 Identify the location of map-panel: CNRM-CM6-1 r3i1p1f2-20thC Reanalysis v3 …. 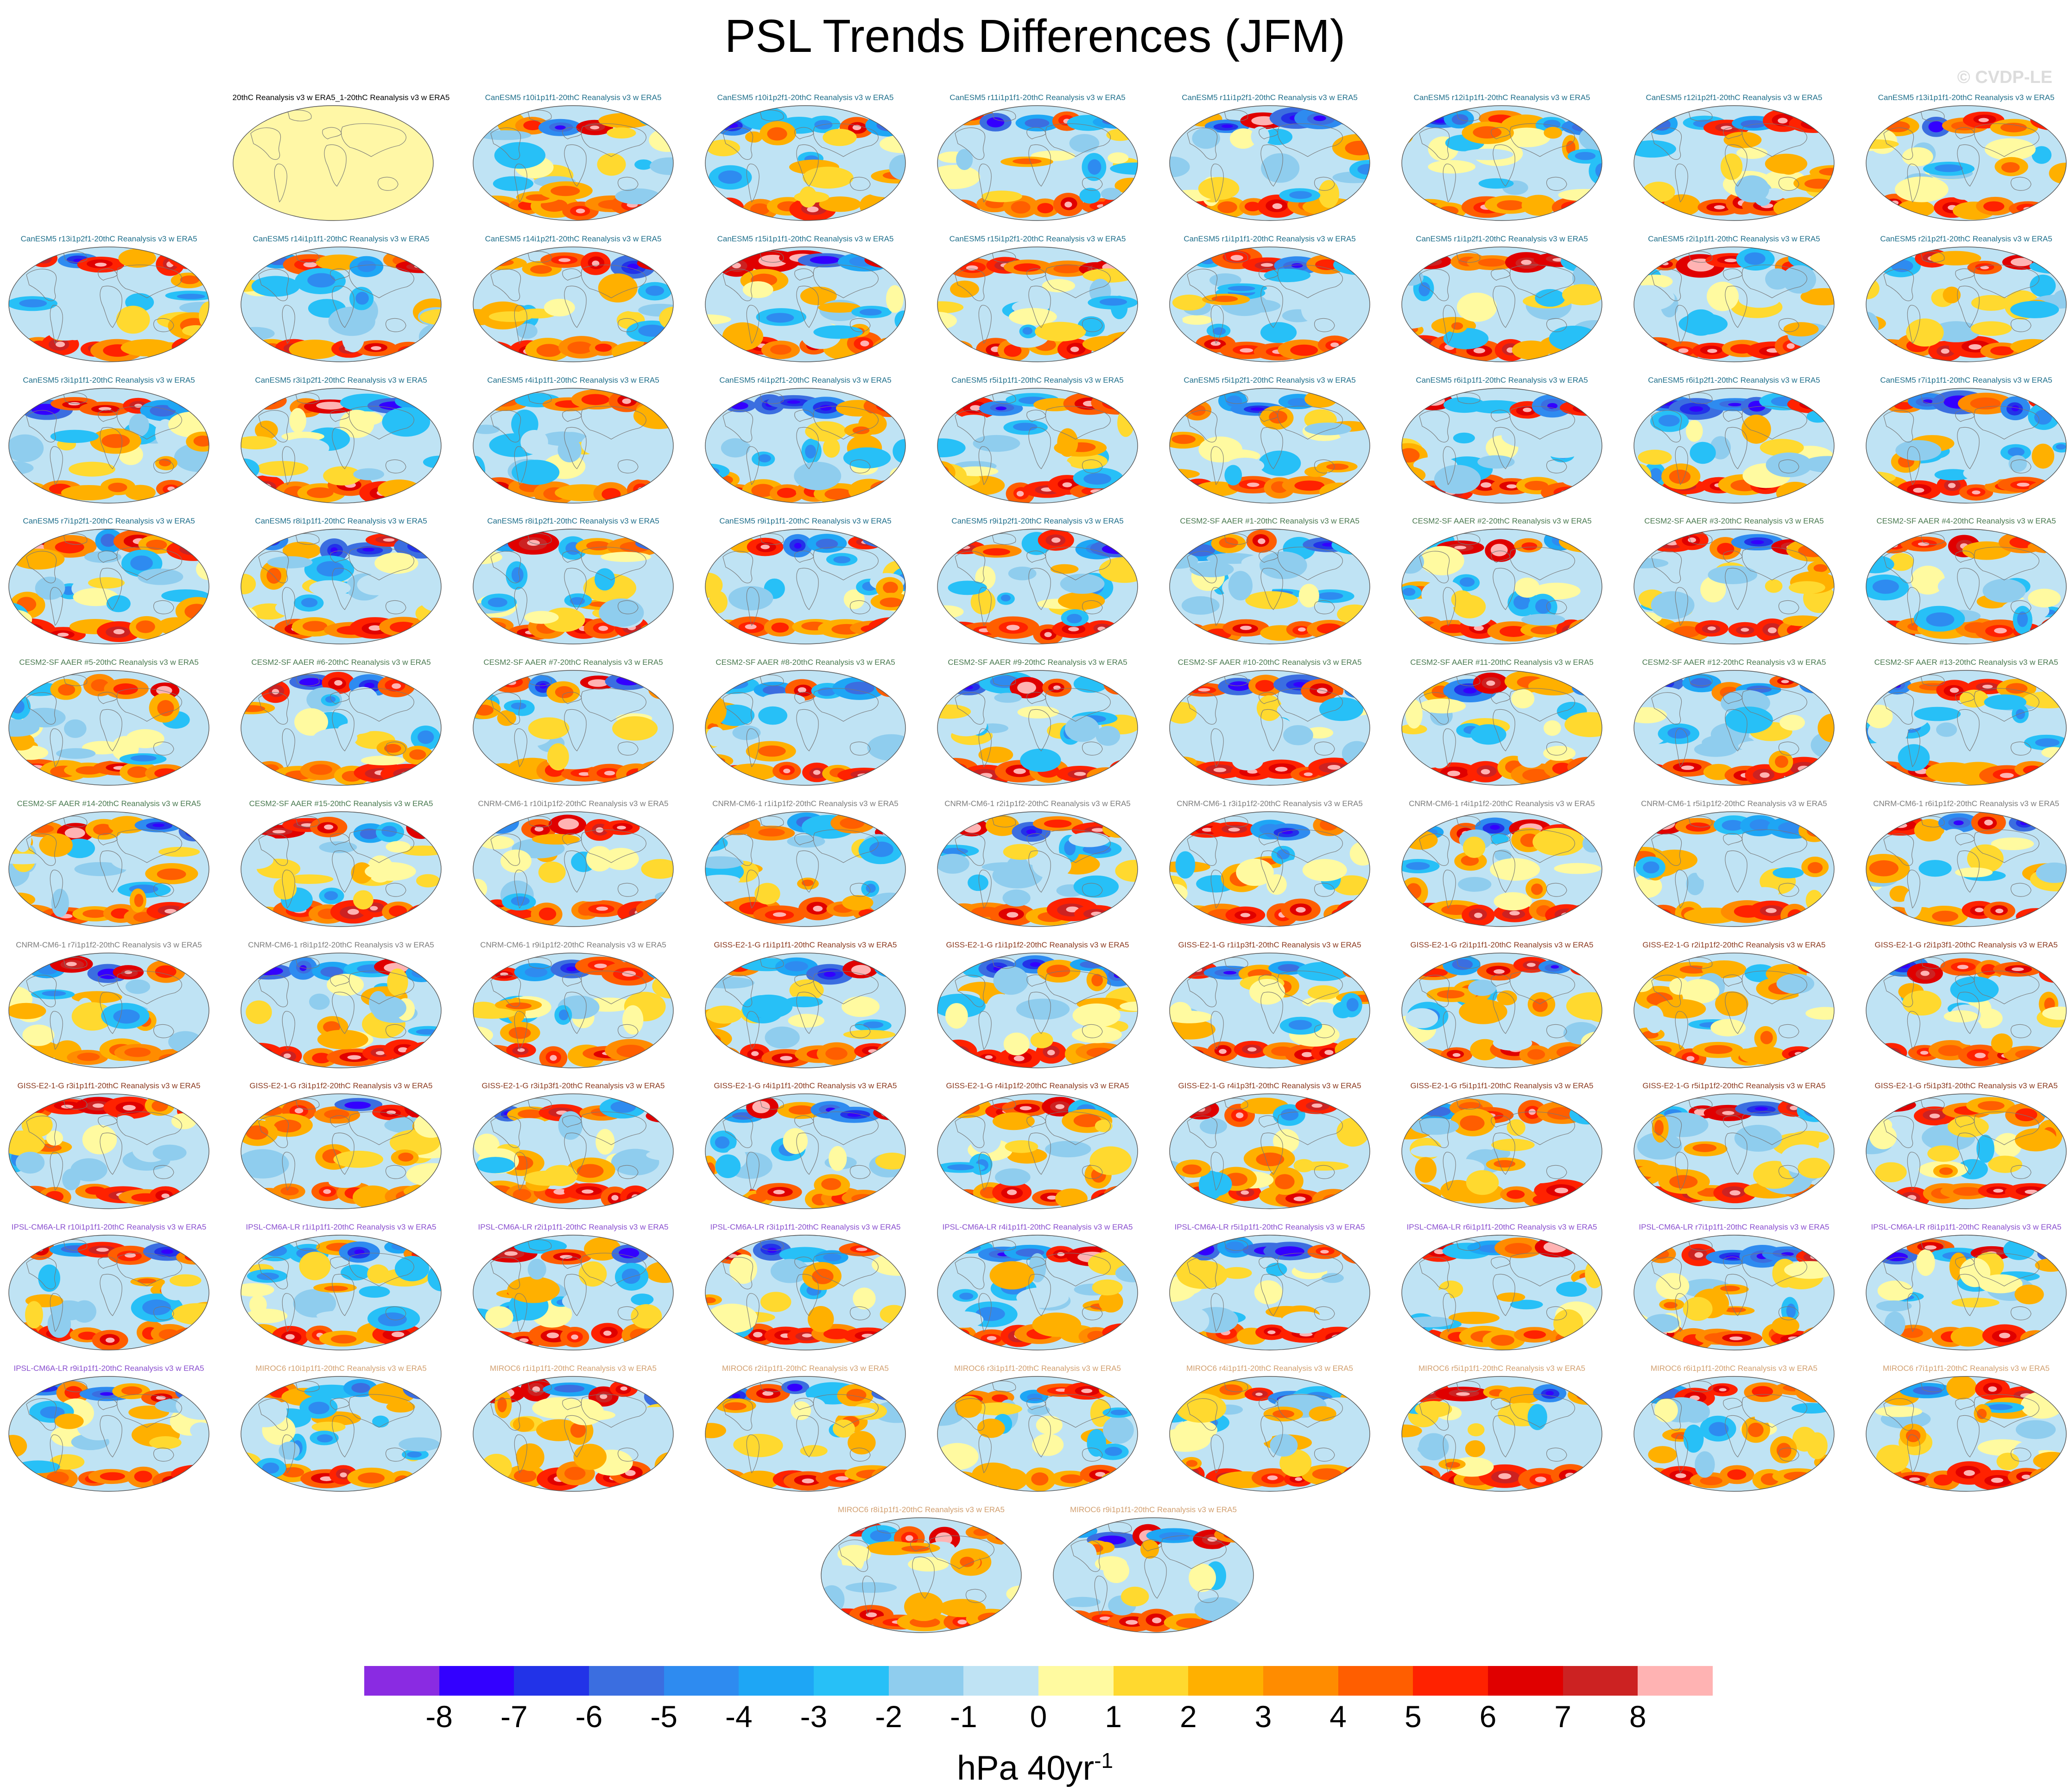
(1270, 866).